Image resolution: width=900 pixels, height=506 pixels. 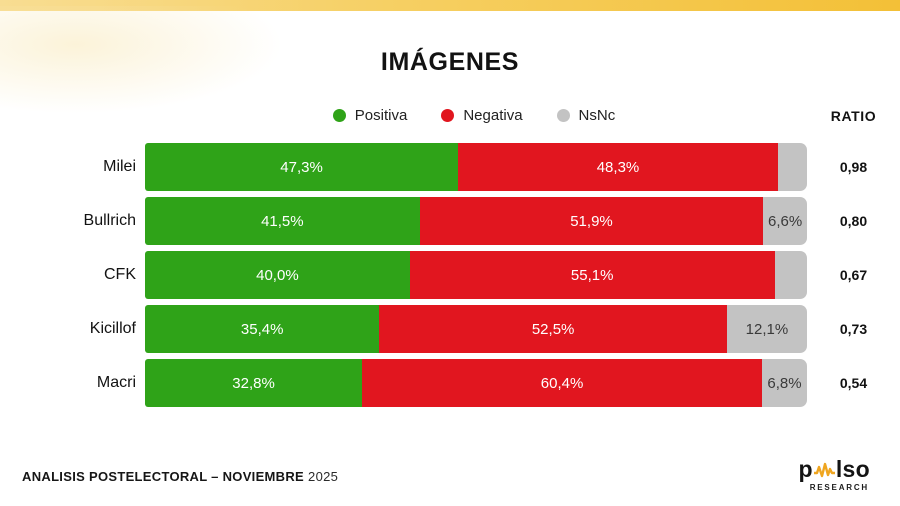 What do you see at coordinates (853, 221) in the screenshot?
I see `ratio-value: 0,80` at bounding box center [853, 221].